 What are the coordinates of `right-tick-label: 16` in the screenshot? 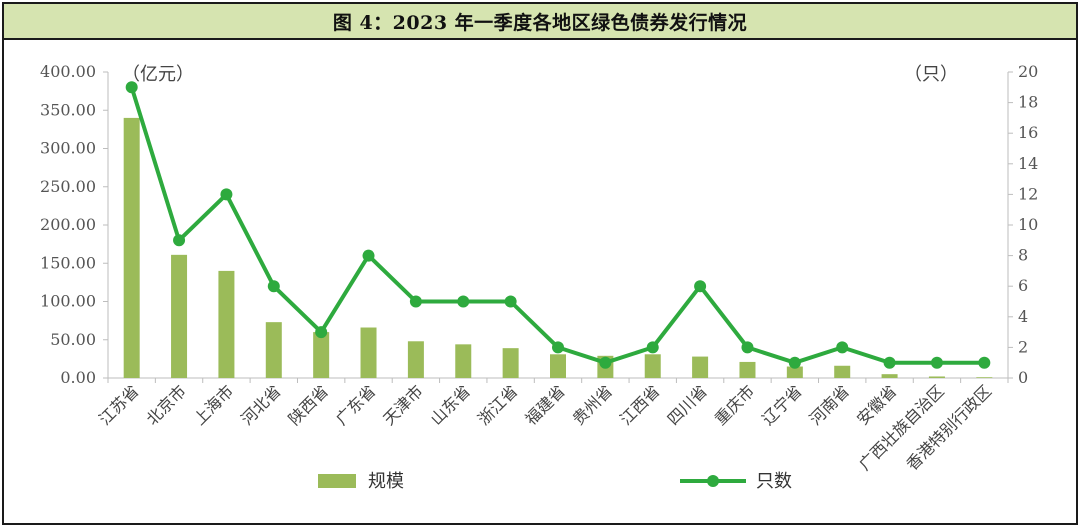 It's located at (1028, 132).